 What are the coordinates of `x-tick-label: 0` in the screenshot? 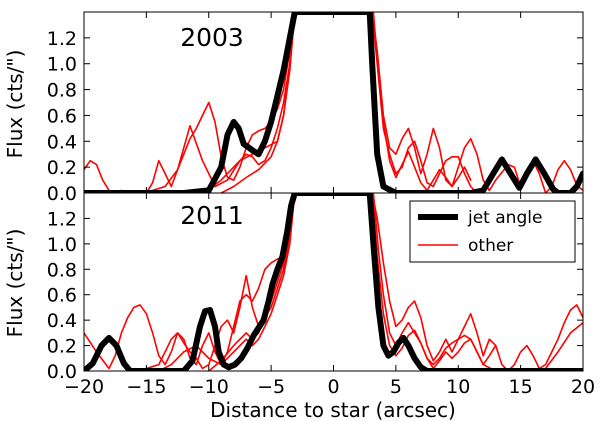 It's located at (333, 387).